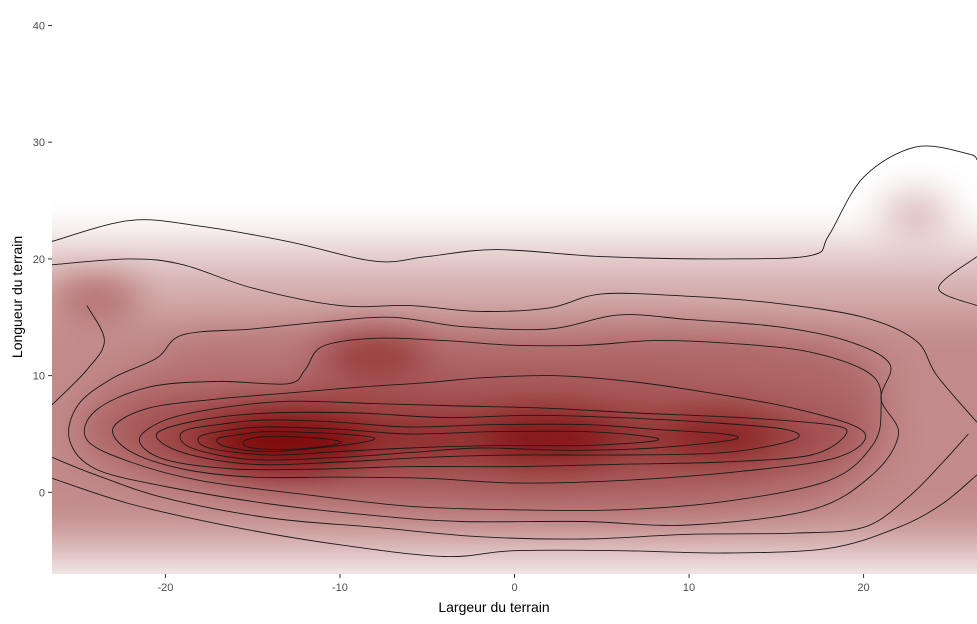 The image size is (977, 624). Describe the element at coordinates (42, 493) in the screenshot. I see `y-tick-label: 0` at that location.